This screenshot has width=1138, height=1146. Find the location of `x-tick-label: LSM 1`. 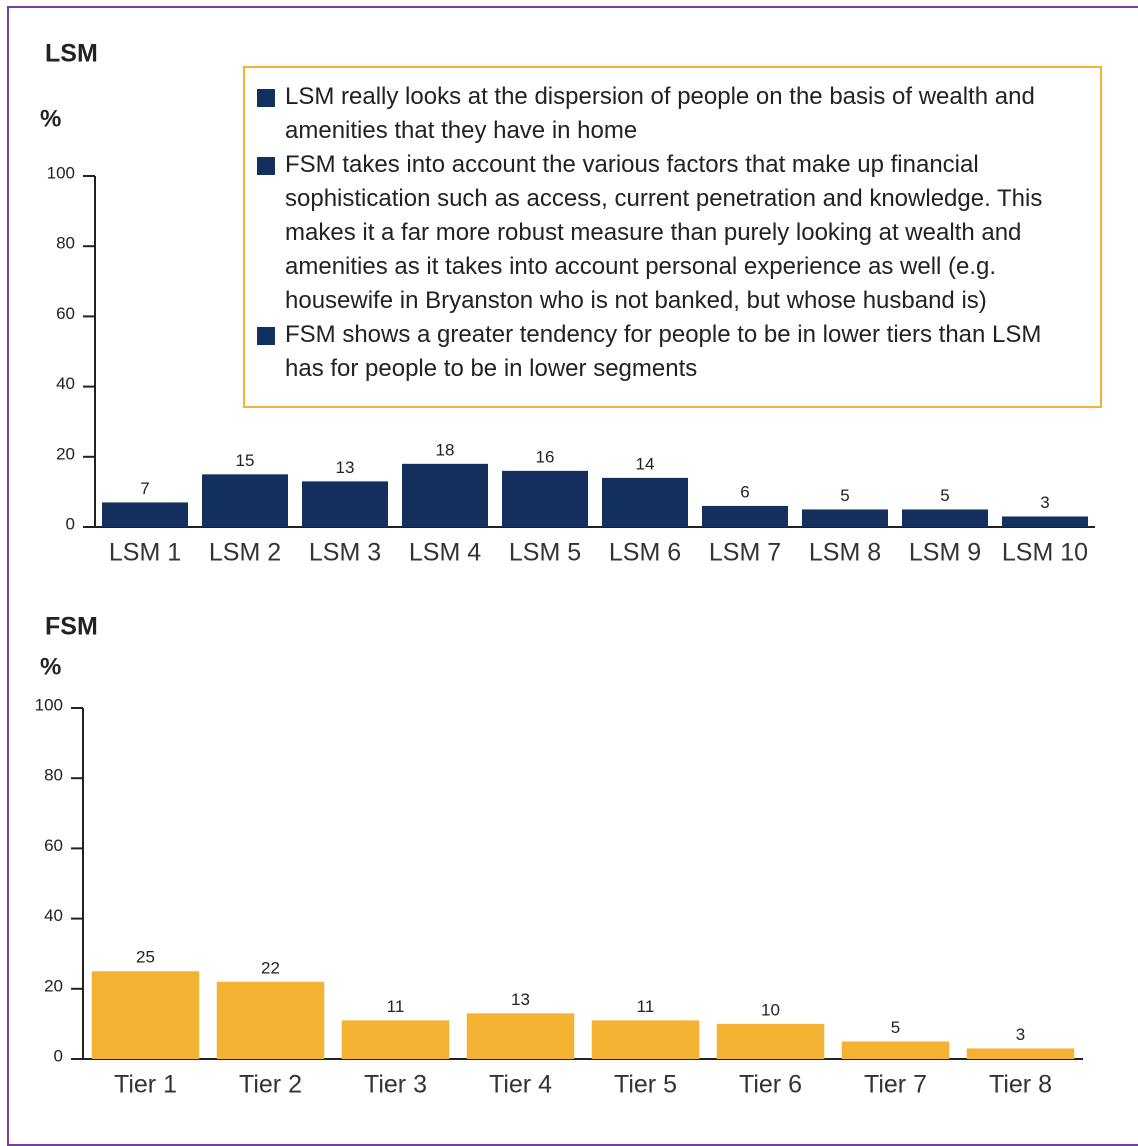

x-tick-label: LSM 1 is located at coordinates (145, 553).